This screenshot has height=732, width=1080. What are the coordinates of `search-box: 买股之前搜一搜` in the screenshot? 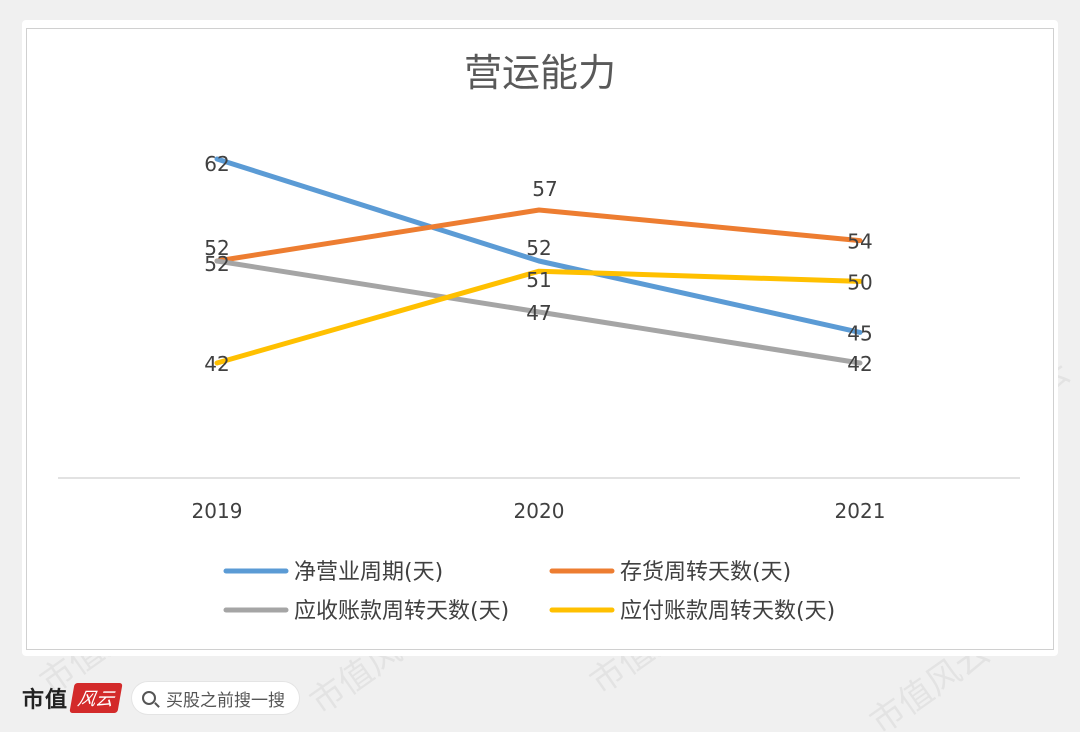 It's located at (216, 698).